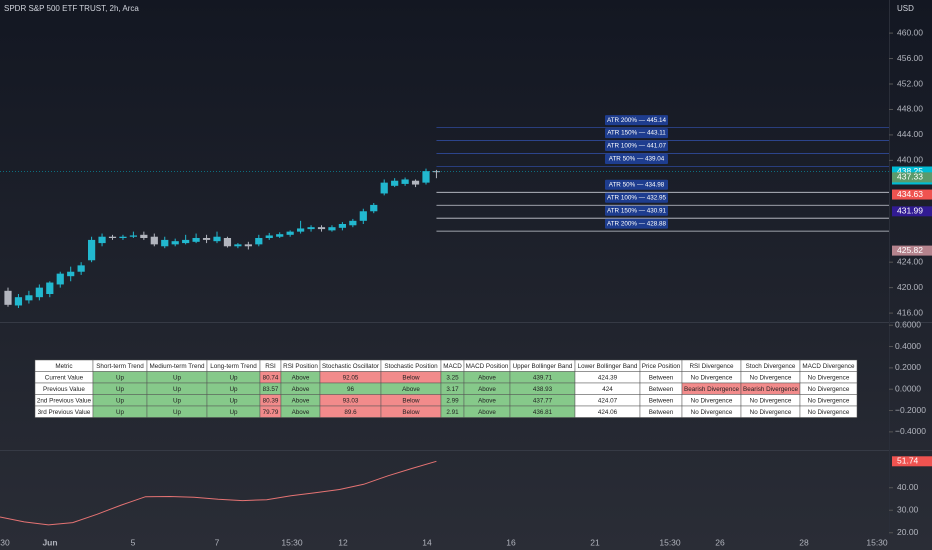 Image resolution: width=932 pixels, height=550 pixels. Describe the element at coordinates (908, 346) in the screenshot. I see `y-tick-label: 0.4000` at that location.